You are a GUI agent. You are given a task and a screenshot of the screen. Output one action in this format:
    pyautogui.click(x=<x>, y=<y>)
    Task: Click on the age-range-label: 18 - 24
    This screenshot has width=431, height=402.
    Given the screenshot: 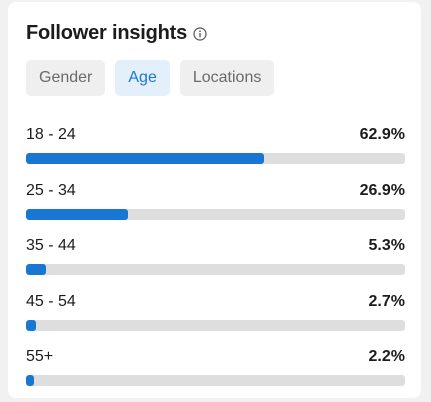 What is the action you would take?
    pyautogui.click(x=51, y=134)
    